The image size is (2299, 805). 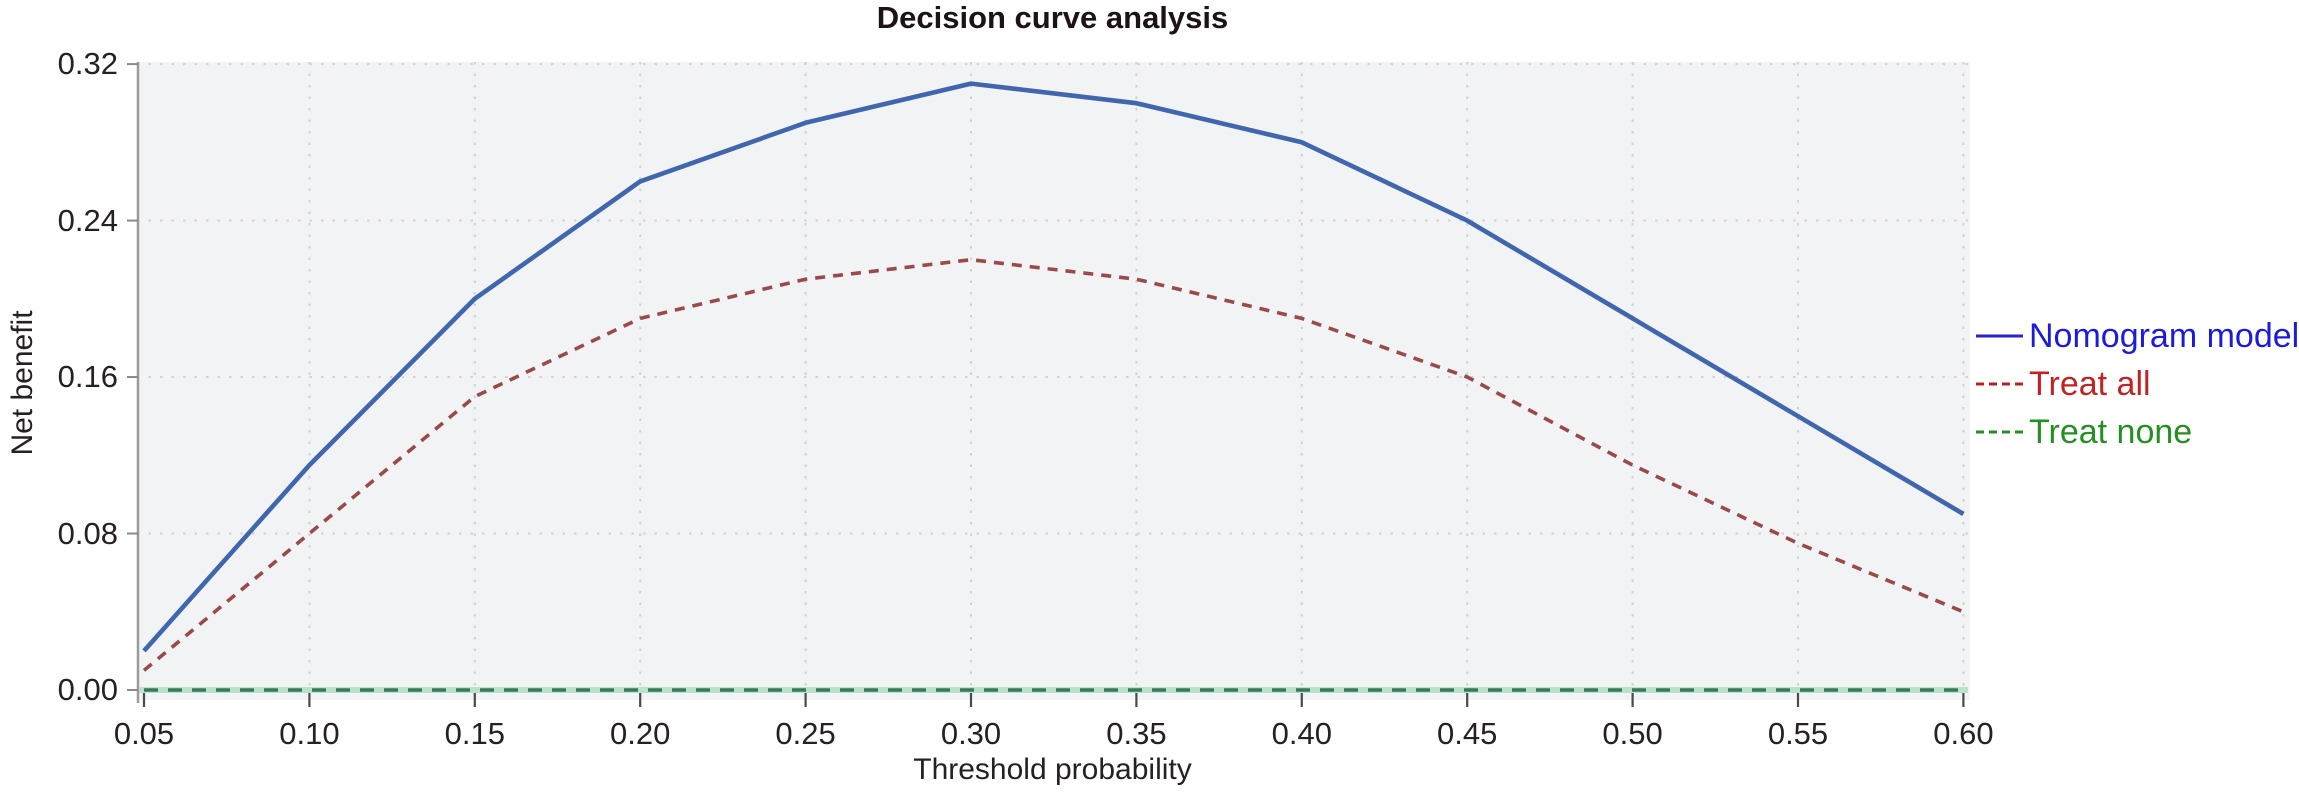 What do you see at coordinates (1467, 733) in the screenshot?
I see `x-tick-label: 0.45` at bounding box center [1467, 733].